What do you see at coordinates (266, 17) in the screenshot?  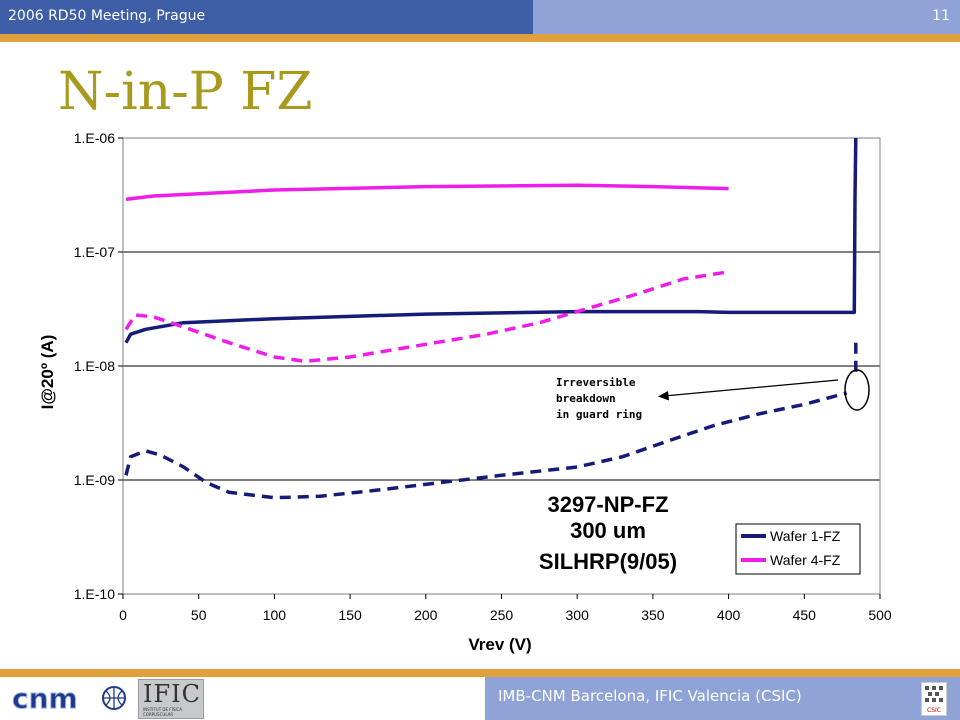 I see `header-bar` at bounding box center [266, 17].